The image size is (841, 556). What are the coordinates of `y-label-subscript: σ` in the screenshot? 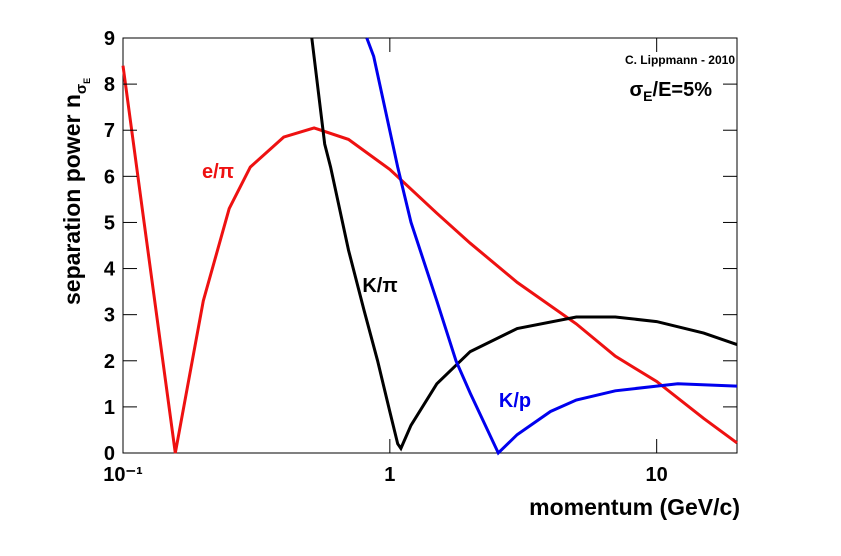 It's located at (81, 89).